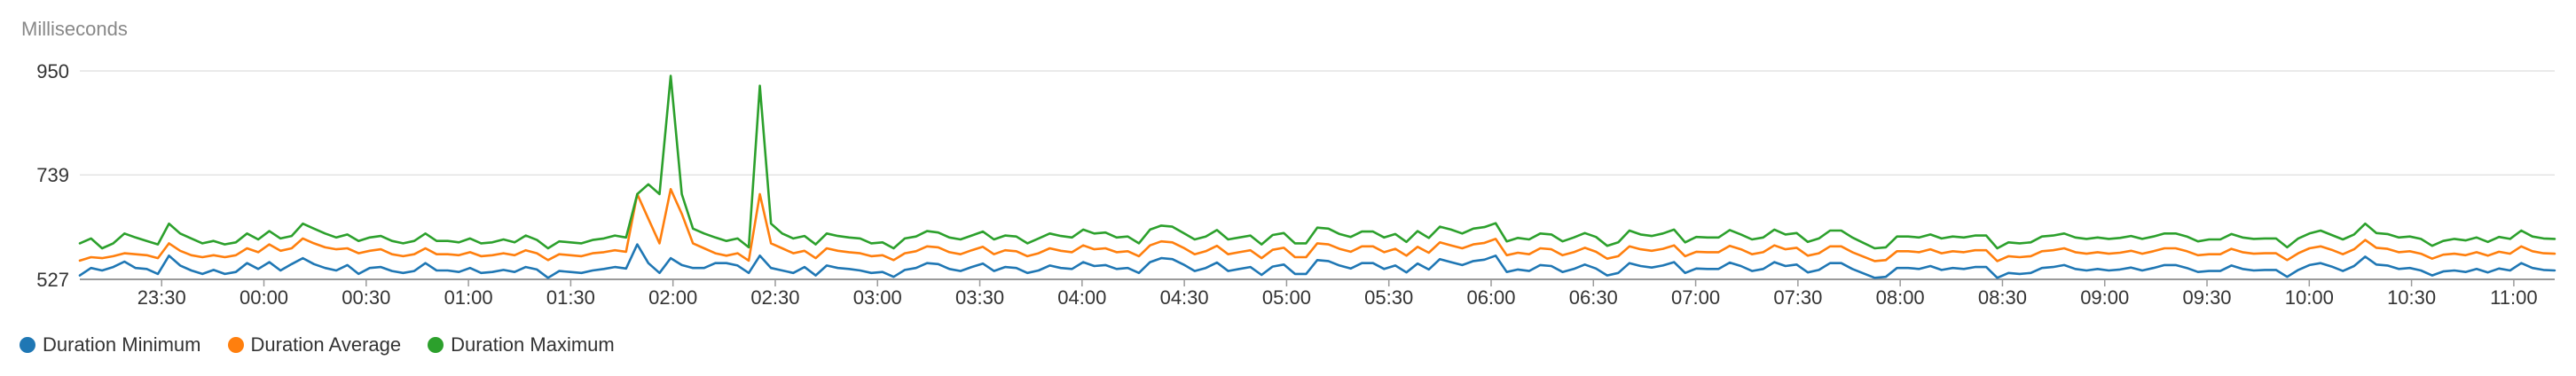  I want to click on legend-item-maximum: Duration Maximum, so click(521, 344).